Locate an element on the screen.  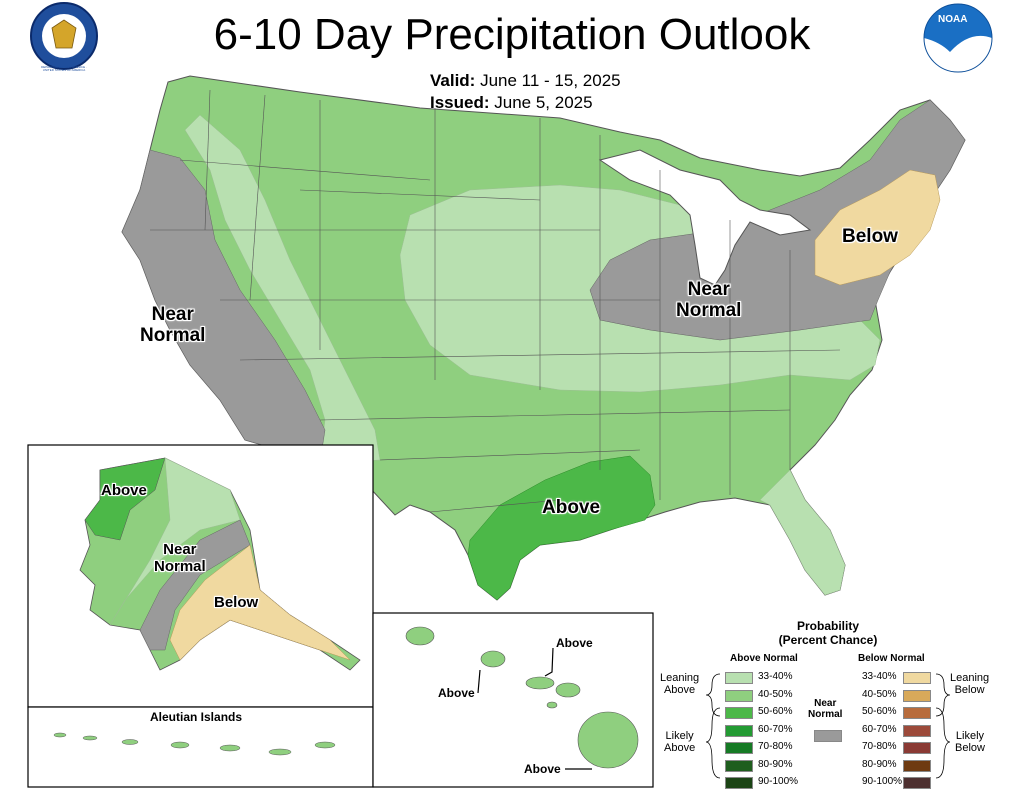
commerce-seal-logo is located at coordinates (64, 36).